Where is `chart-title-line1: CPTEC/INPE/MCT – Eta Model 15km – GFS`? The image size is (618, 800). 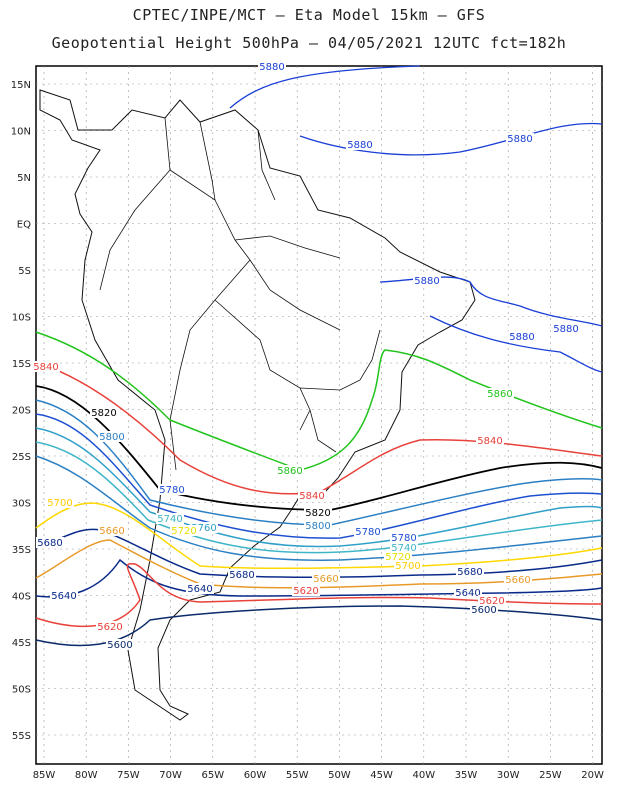 chart-title-line1: CPTEC/INPE/MCT – Eta Model 15km – GFS is located at coordinates (309, 15).